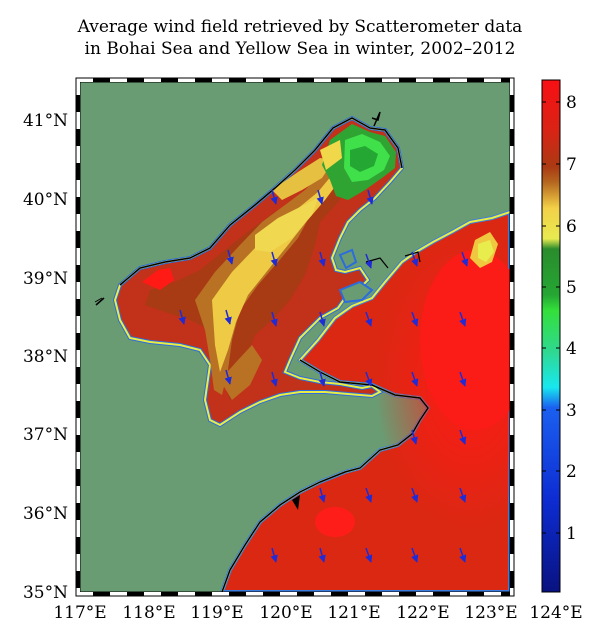 The width and height of the screenshot is (600, 642). What do you see at coordinates (490, 613) in the screenshot?
I see `lon-label: 123°E` at bounding box center [490, 613].